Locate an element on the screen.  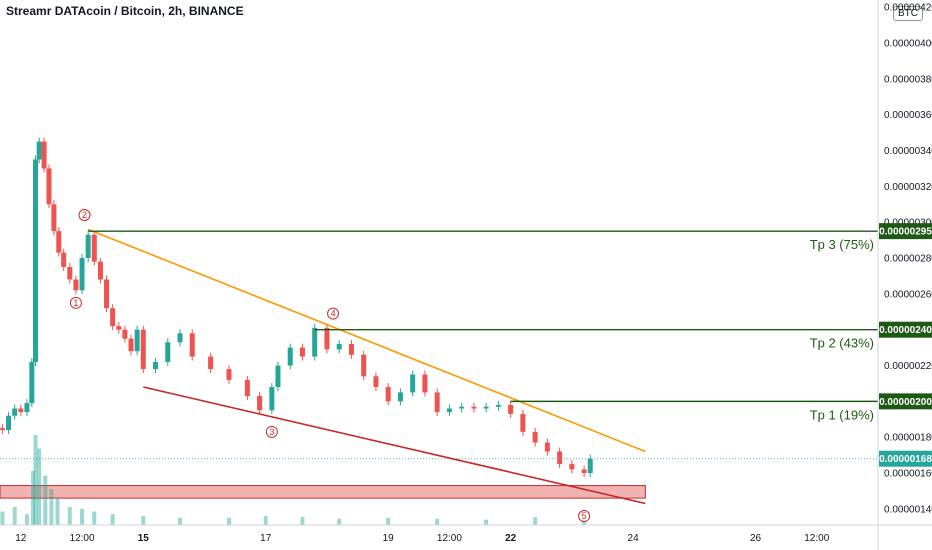
time-tick-label: 17 is located at coordinates (266, 538).